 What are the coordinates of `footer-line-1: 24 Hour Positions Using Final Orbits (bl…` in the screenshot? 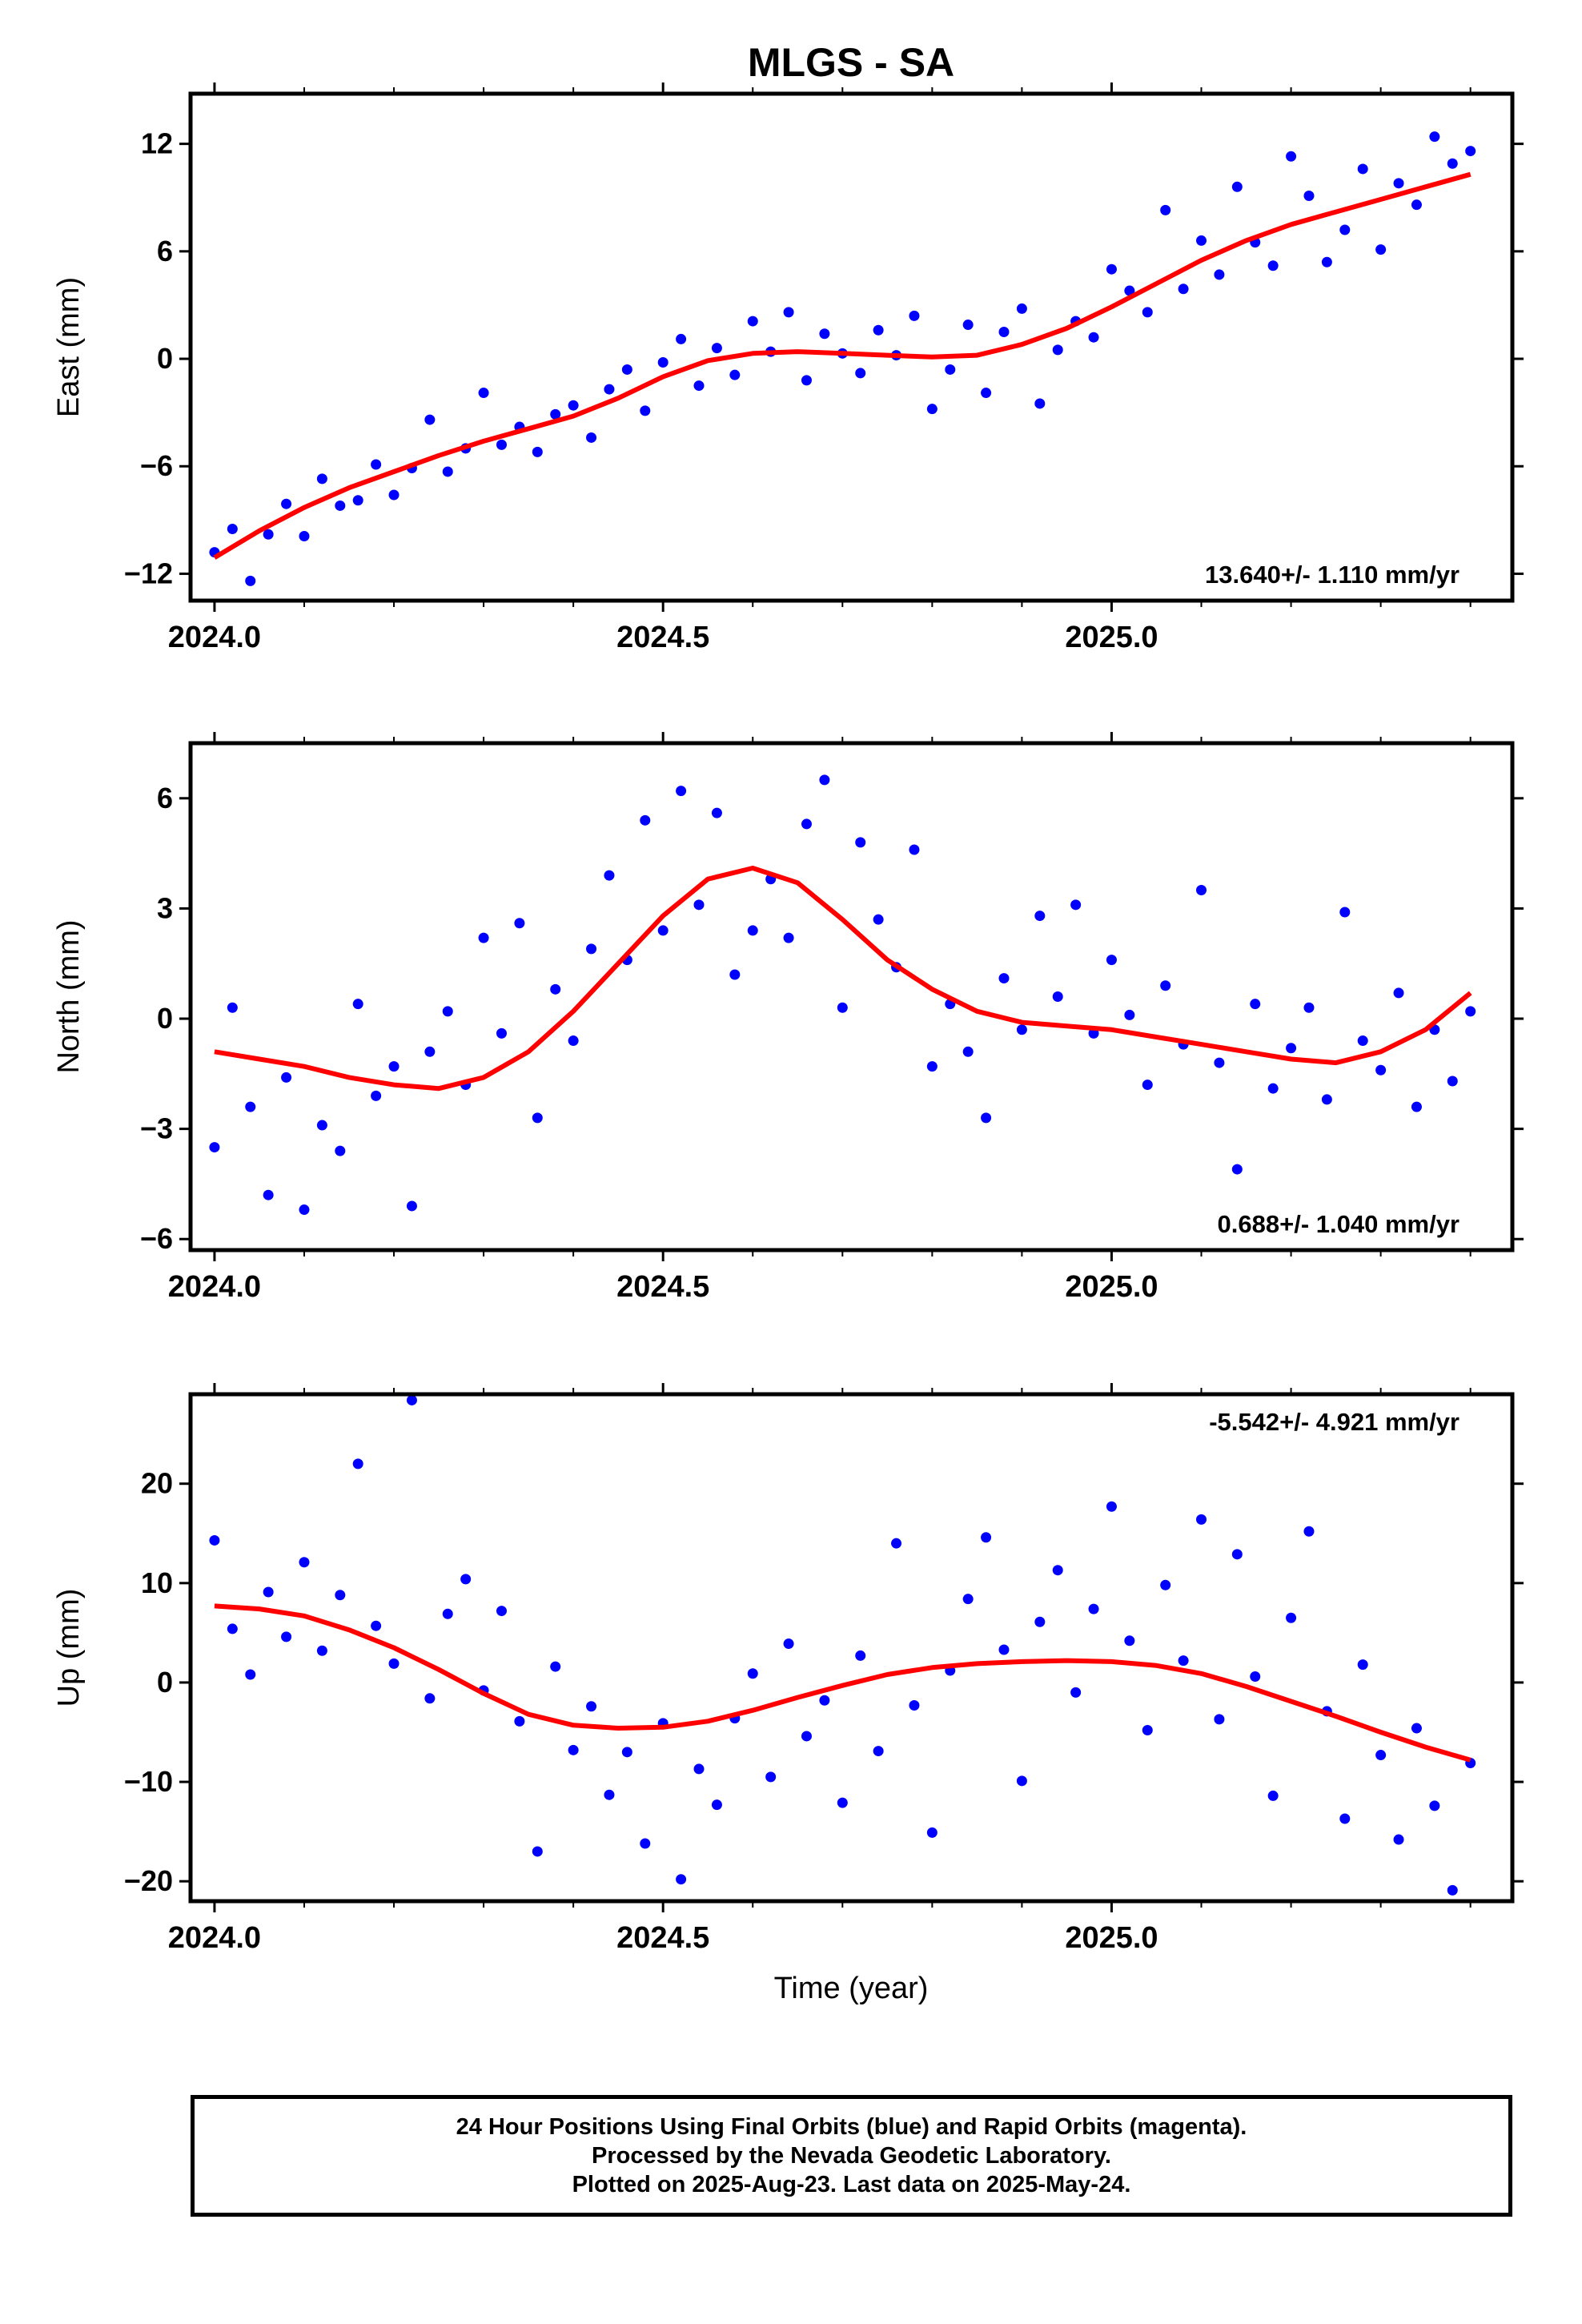 It's located at (851, 2127).